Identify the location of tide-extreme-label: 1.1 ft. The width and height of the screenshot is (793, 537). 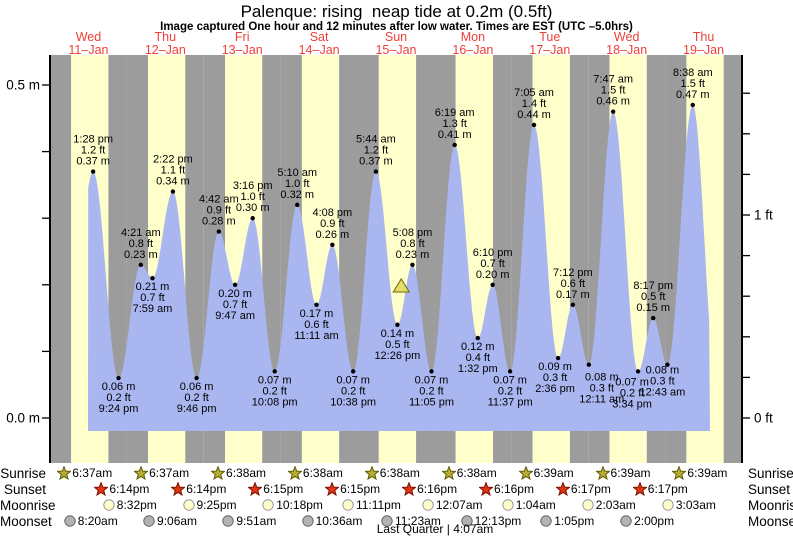
(173, 171).